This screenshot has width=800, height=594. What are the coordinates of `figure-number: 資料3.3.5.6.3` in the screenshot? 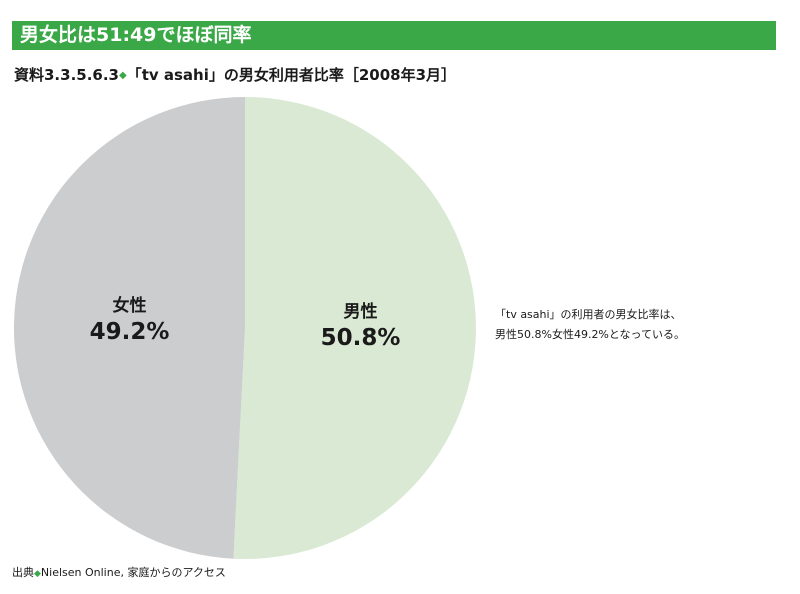 It's located at (66, 75).